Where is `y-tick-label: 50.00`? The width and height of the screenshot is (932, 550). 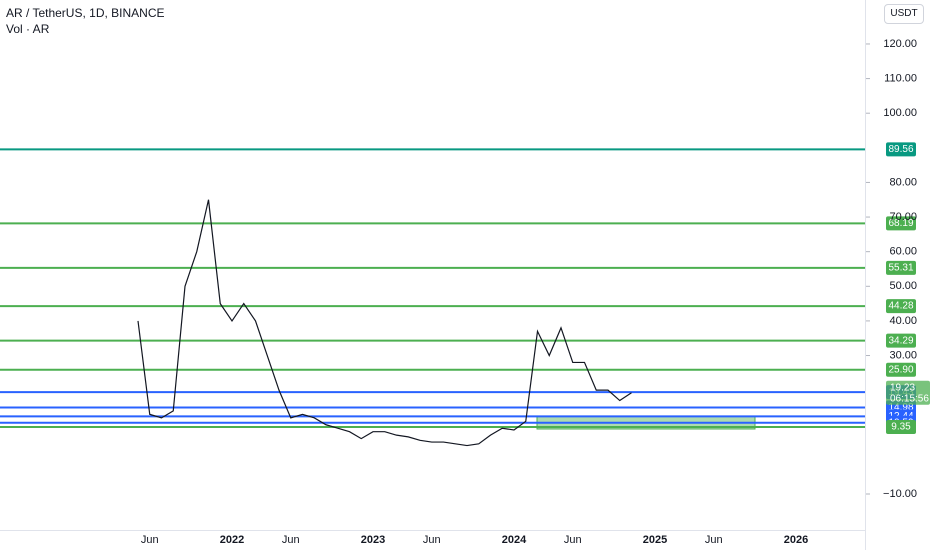
y-tick-label: 50.00 is located at coordinates (903, 286).